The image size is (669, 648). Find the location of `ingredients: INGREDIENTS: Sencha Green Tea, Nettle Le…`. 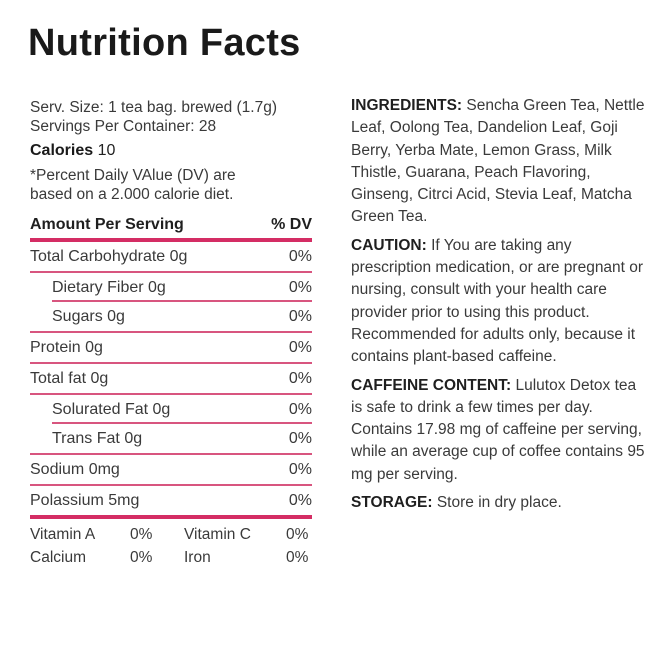

ingredients: INGREDIENTS: Sencha Green Tea, Nettle Le… is located at coordinates (501, 162).